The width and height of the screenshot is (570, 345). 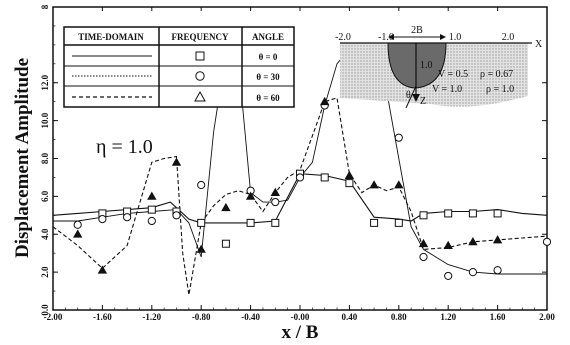 I want to click on inset-incident-ray, so click(x=411, y=97).